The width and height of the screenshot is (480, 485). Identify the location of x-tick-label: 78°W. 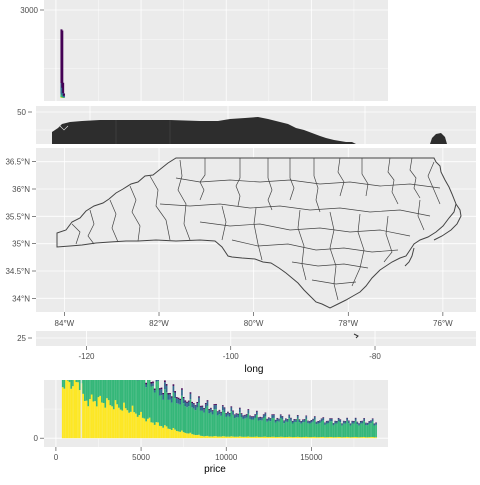
(348, 323).